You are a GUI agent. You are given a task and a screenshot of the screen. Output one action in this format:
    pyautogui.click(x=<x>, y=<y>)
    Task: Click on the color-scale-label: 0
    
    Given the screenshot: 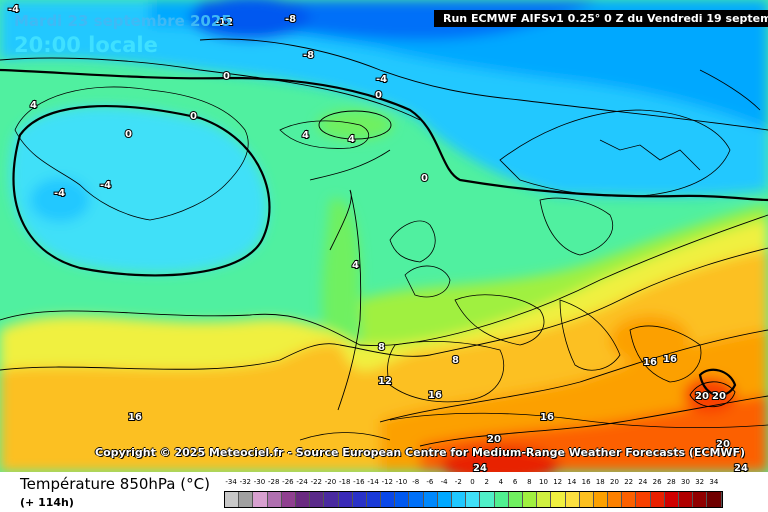 What is the action you would take?
    pyautogui.click(x=472, y=482)
    